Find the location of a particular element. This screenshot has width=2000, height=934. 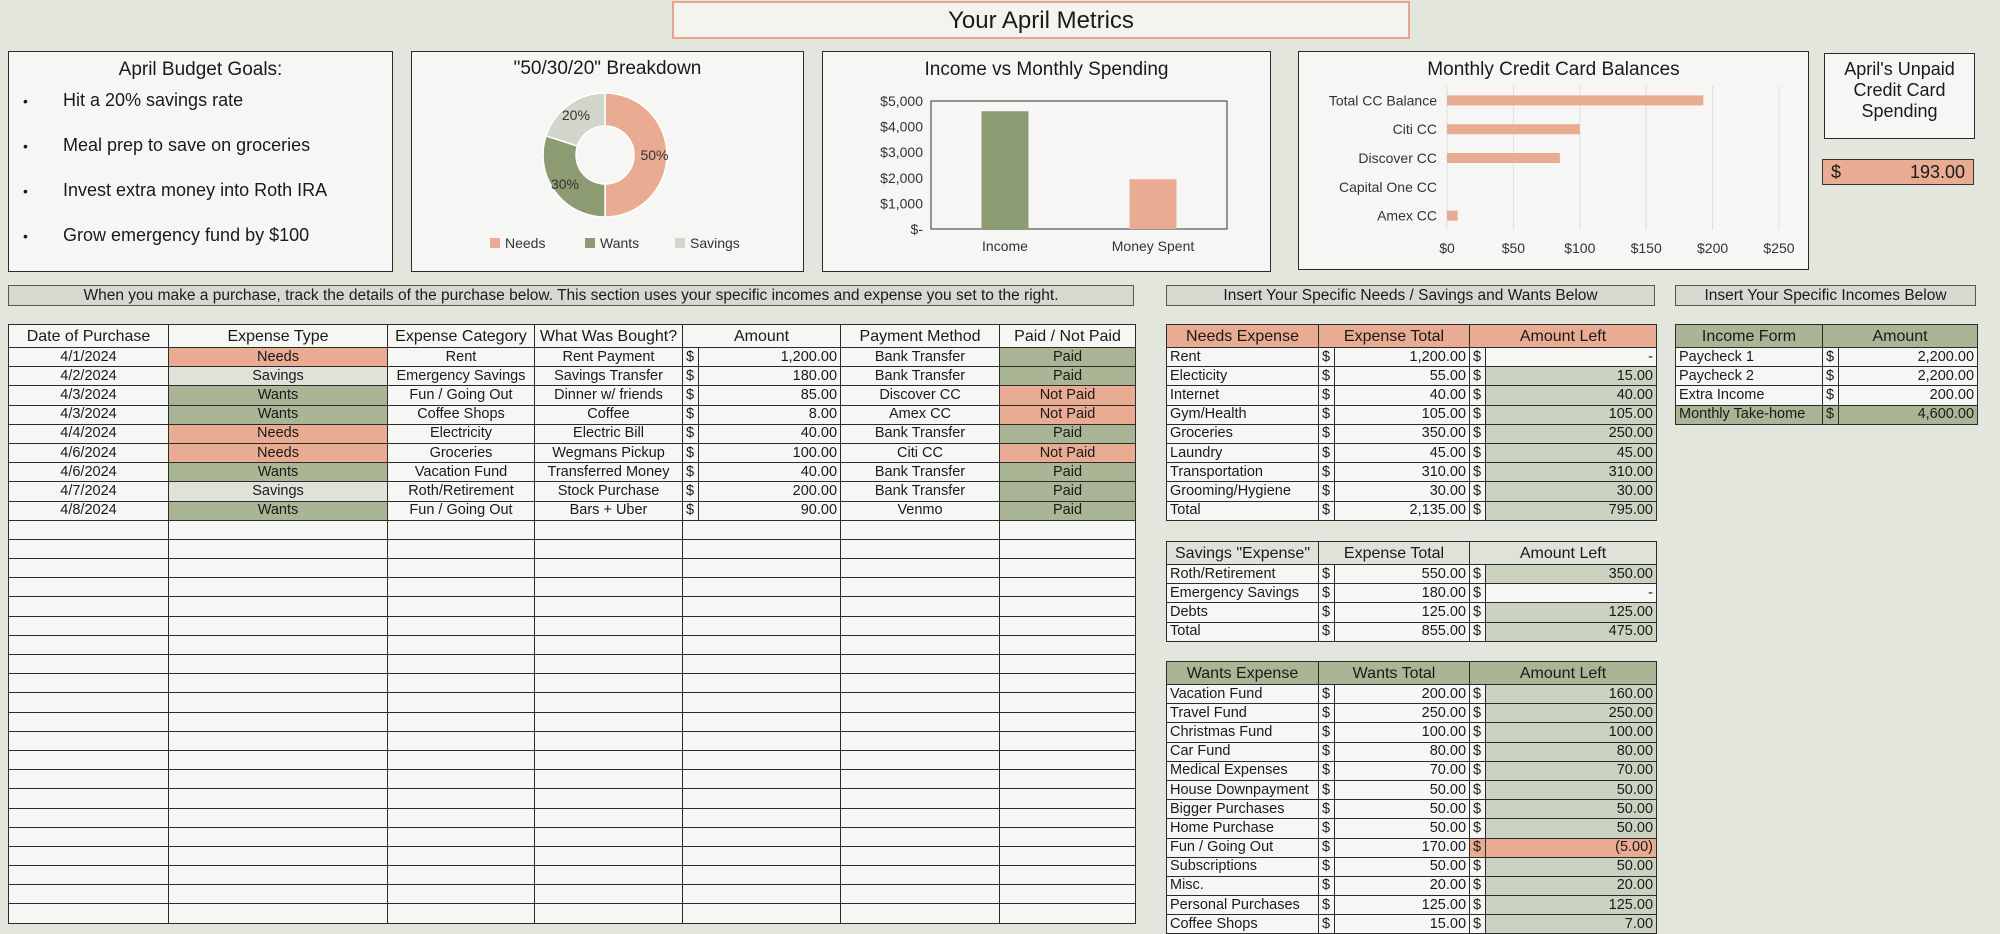

budget-name-cell: Debts is located at coordinates (1242, 612).